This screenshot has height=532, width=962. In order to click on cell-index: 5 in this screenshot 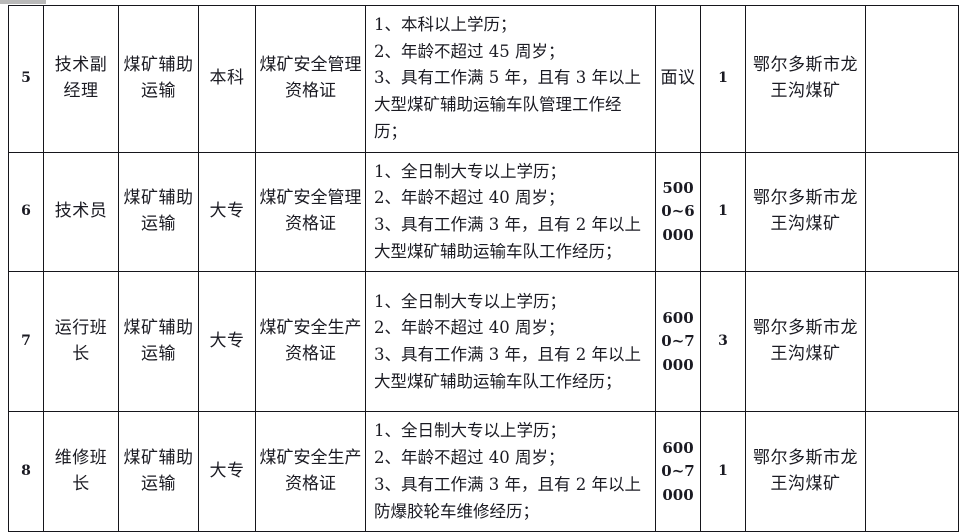, I will do `click(26, 79)`.